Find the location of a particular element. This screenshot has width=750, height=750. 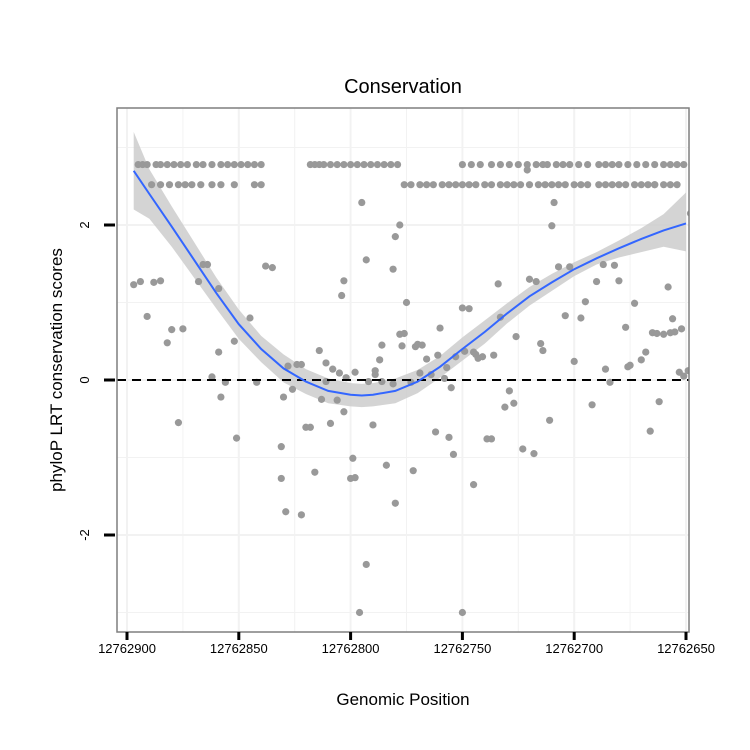

y-tick-label: 0 is located at coordinates (84, 379).